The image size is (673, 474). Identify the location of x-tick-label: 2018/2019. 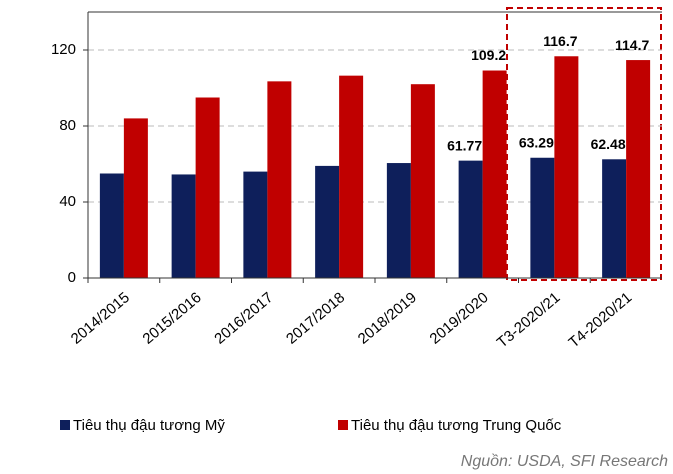
(387, 318).